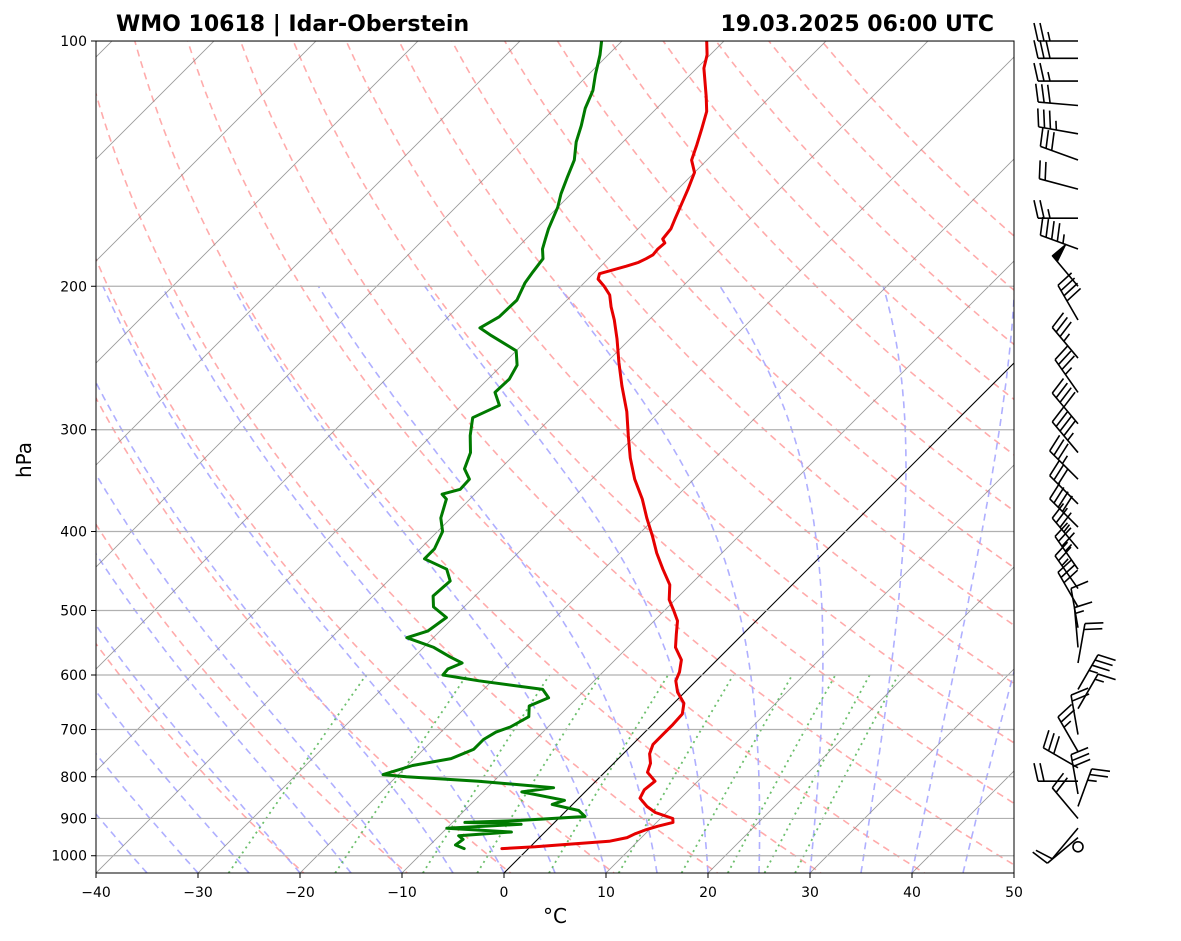 The width and height of the screenshot is (1181, 941). Describe the element at coordinates (24, 460) in the screenshot. I see `y-axis-label: hPa` at that location.